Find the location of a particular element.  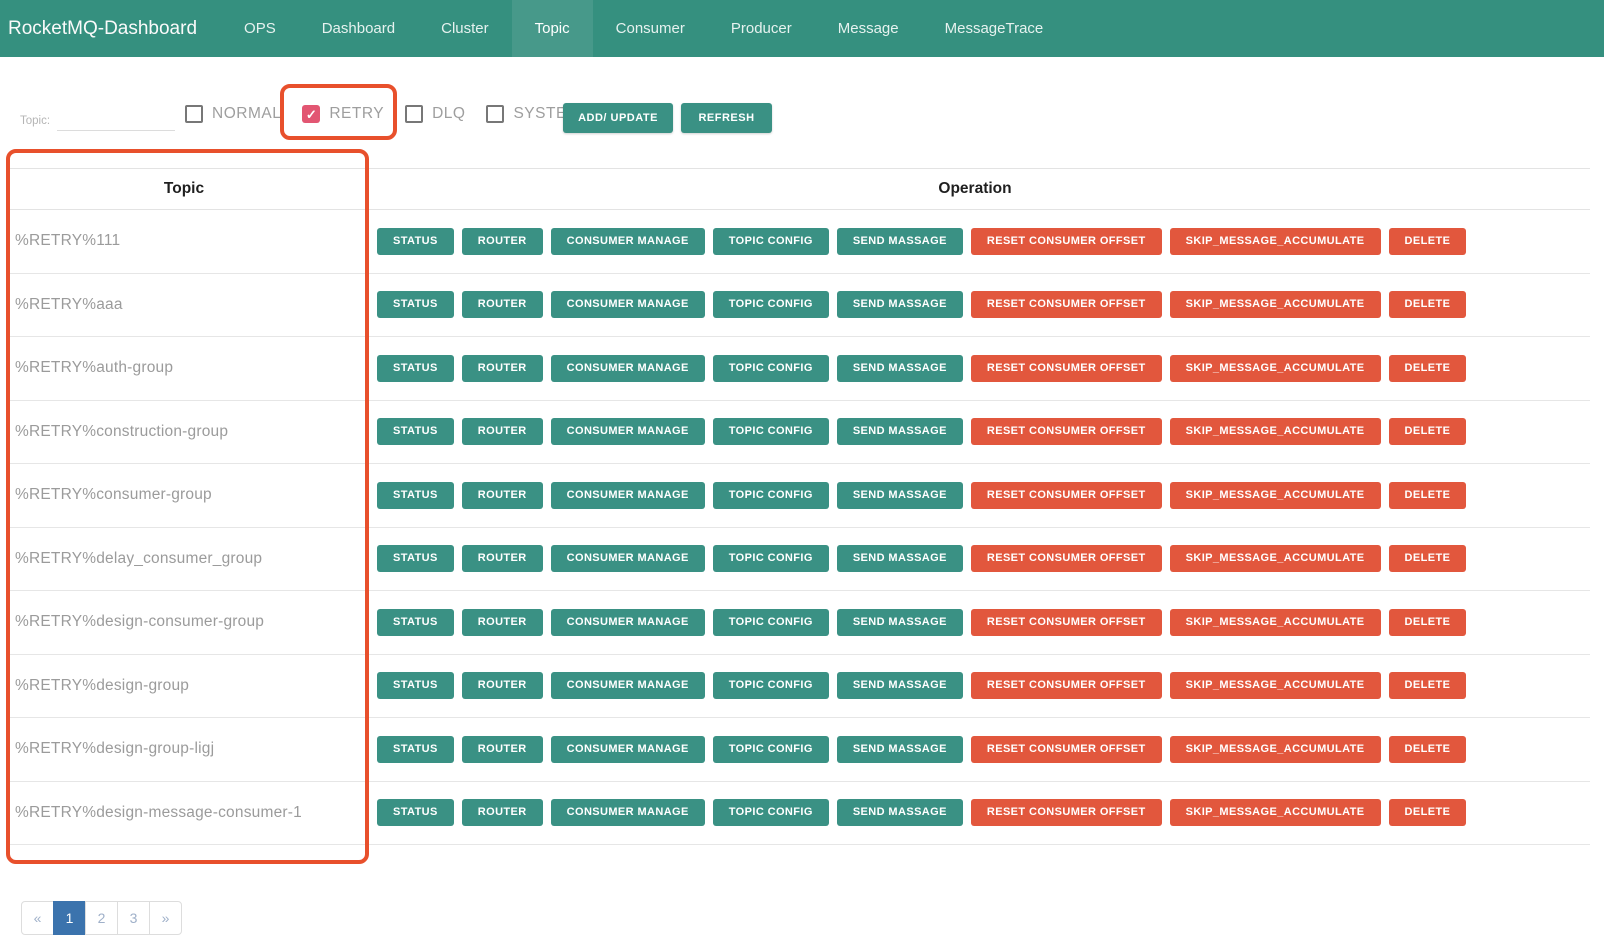

pagination-page-1: 1 is located at coordinates (69, 918).